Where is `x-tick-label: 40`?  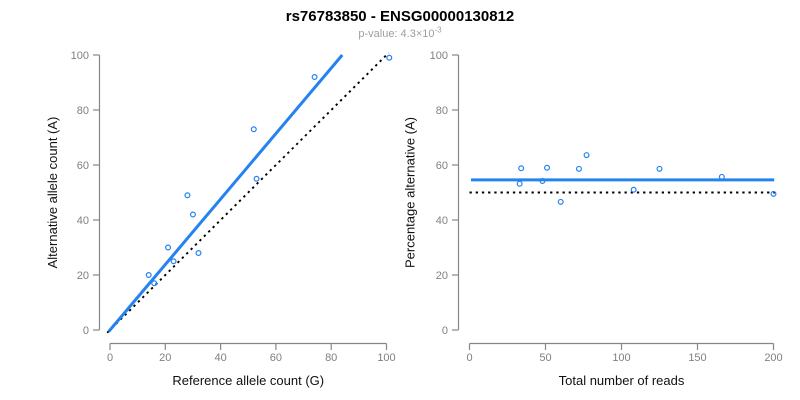
x-tick-label: 40 is located at coordinates (220, 358).